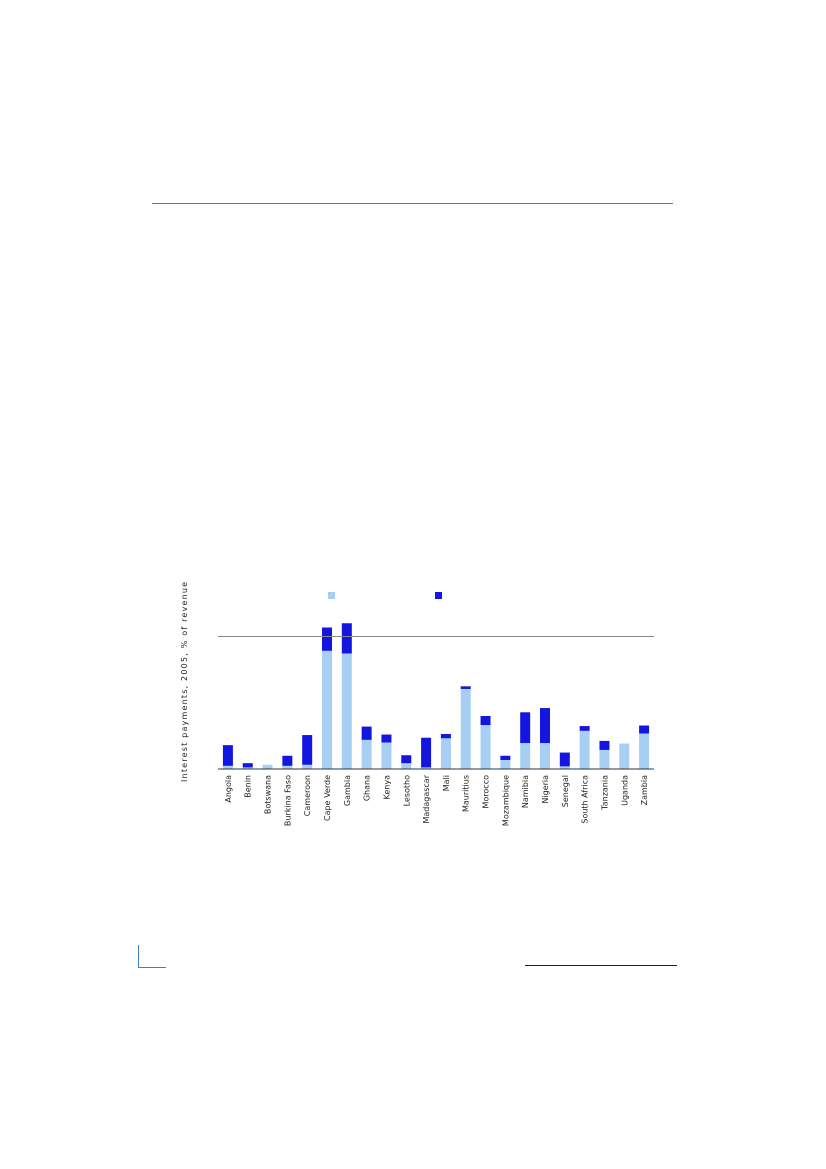 The image size is (826, 1169). I want to click on y-axis-label: Interest payments, 2005, % of revenue, so click(184, 681).